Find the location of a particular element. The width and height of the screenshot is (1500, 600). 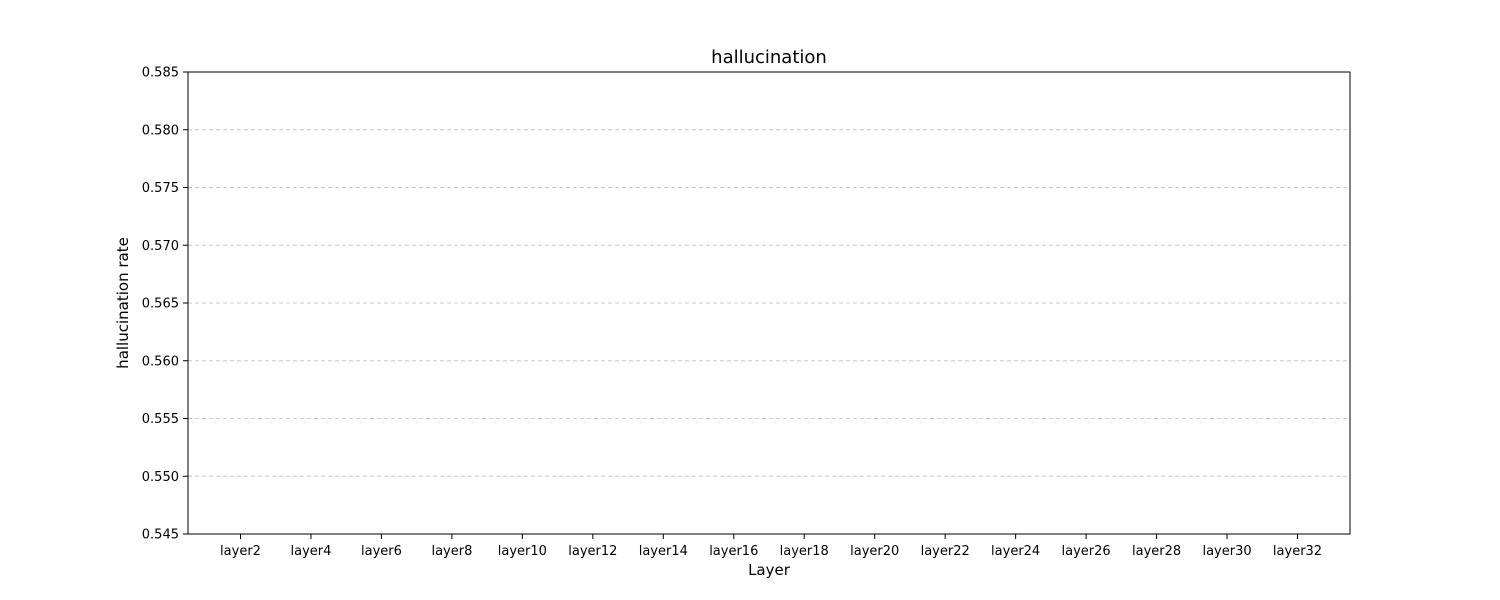

y-tick-label: 0.580 is located at coordinates (160, 130).